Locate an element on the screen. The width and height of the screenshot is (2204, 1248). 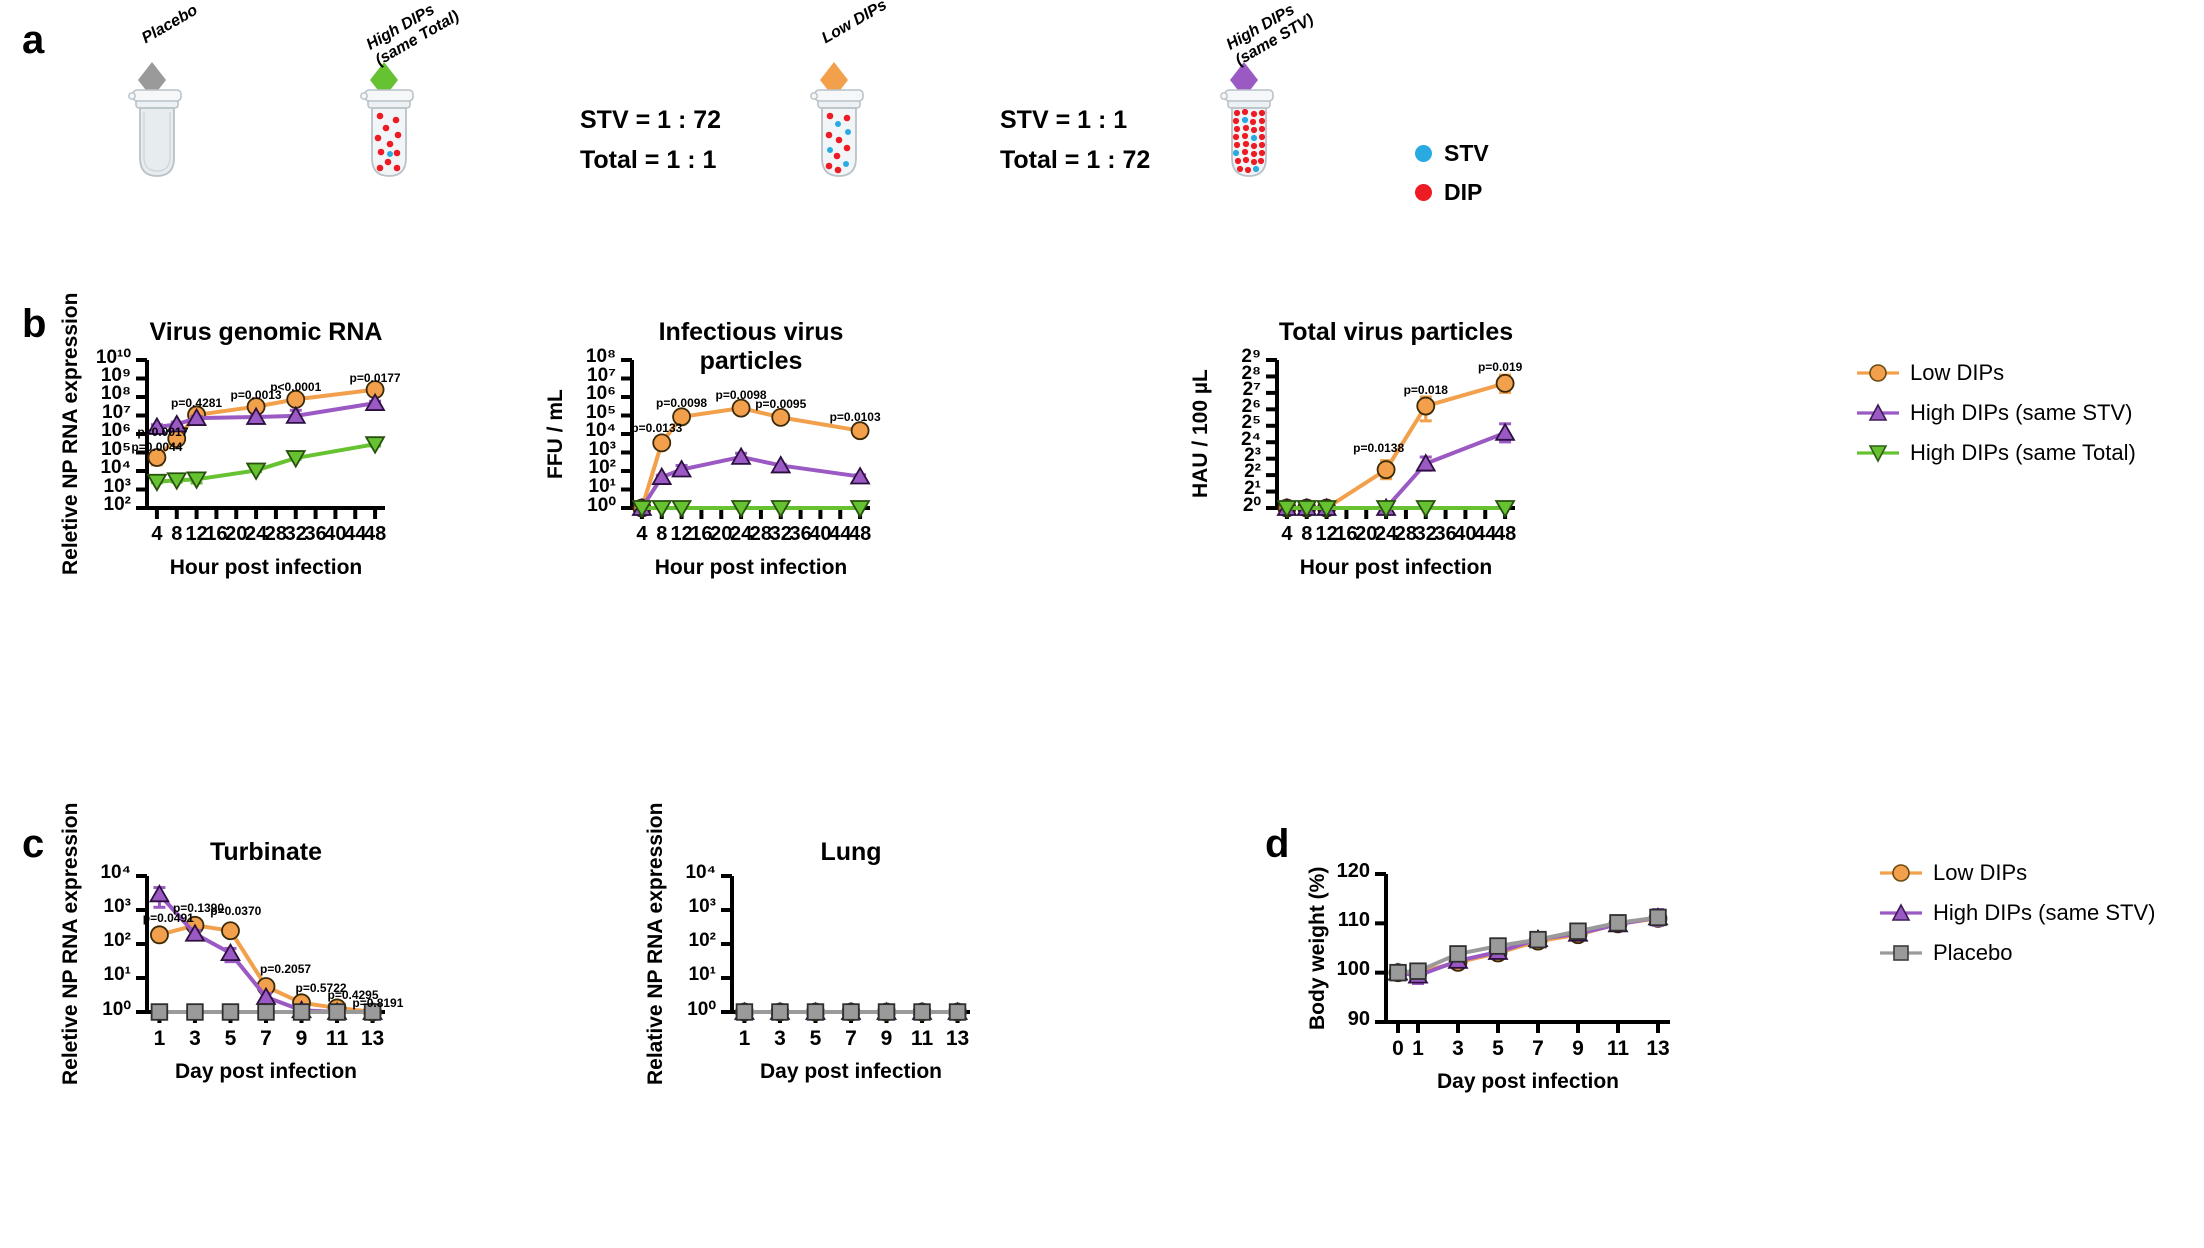
y-axis-label: Reletive NP RNA expression is located at coordinates (70, 434).